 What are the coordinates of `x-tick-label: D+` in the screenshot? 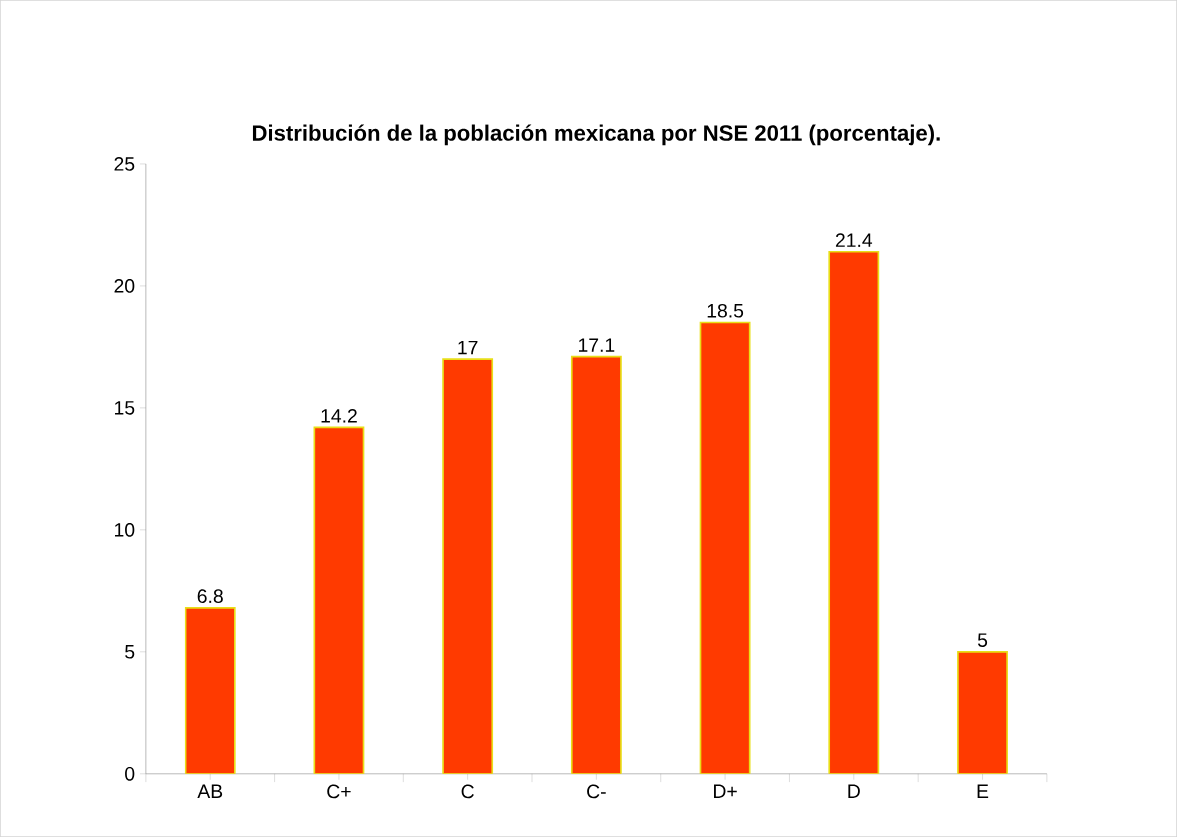 It's located at (725, 791).